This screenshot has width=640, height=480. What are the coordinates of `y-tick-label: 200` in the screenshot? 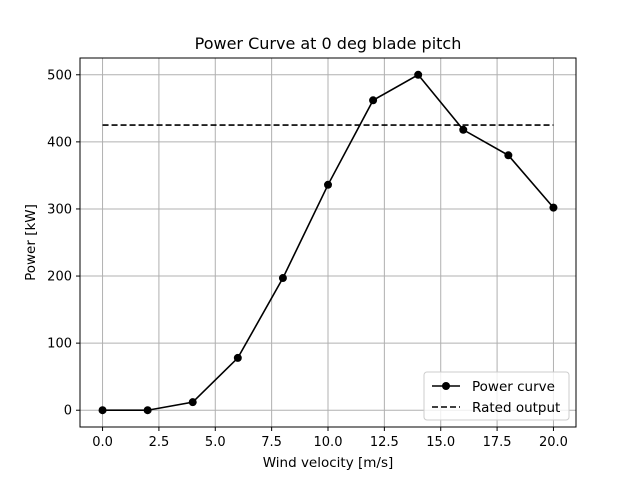 It's located at (59, 277).